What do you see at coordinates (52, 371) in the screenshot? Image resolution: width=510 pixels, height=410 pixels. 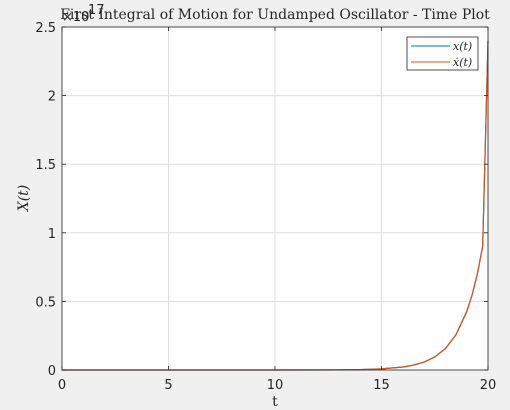 I see `y-tick-label: 0` at bounding box center [52, 371].